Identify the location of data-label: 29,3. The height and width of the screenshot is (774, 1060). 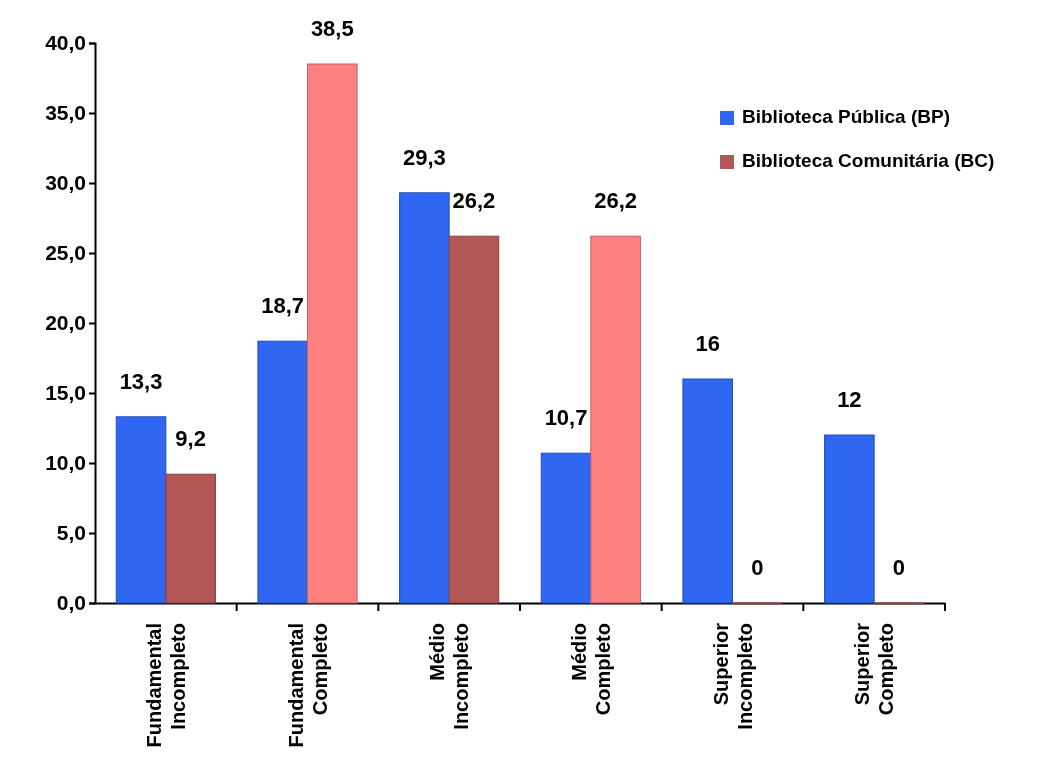
(424, 157).